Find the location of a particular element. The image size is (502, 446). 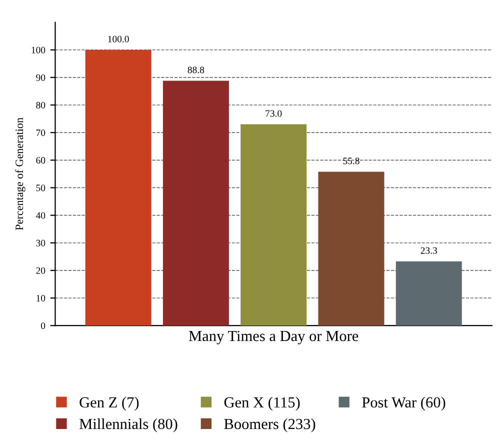

data-label: 100.0 is located at coordinates (118, 39).